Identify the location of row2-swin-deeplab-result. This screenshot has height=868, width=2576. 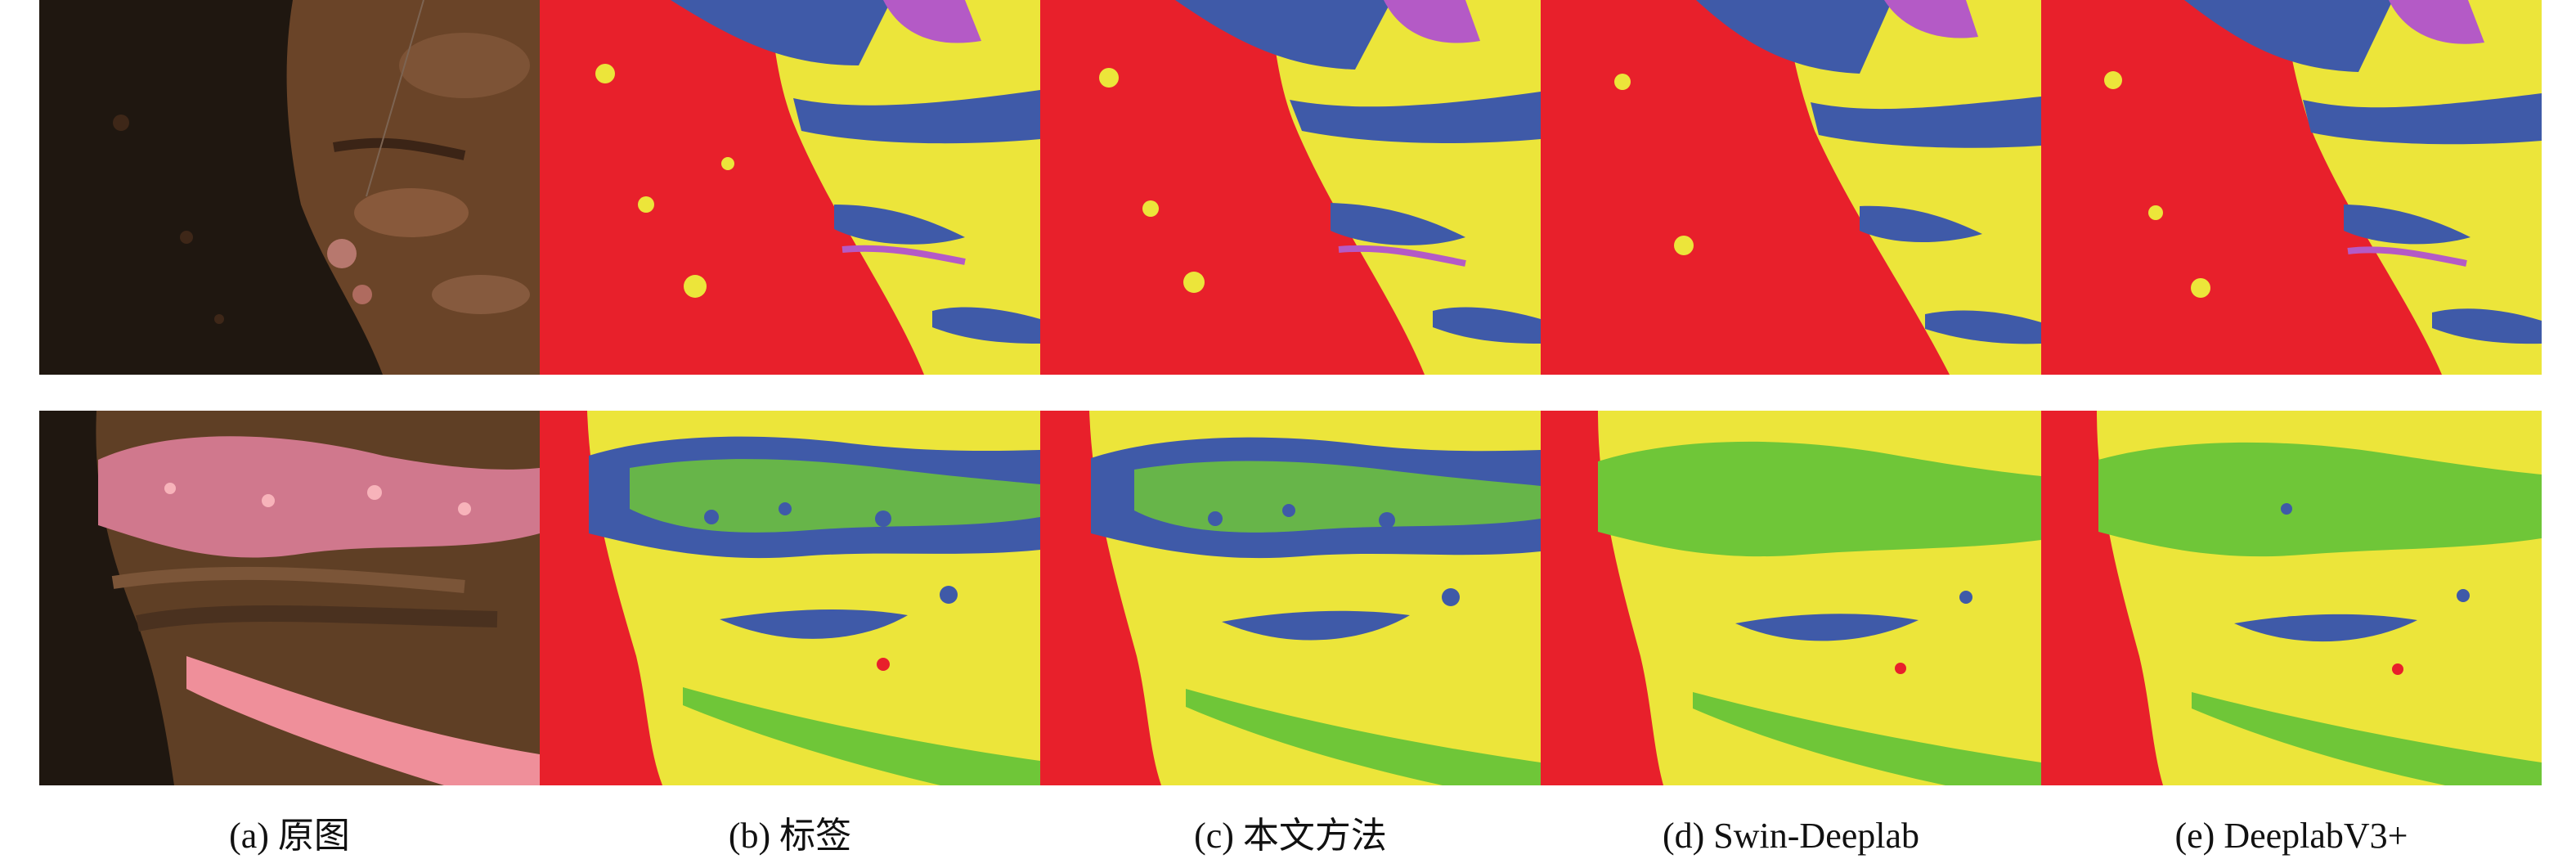
(1791, 598).